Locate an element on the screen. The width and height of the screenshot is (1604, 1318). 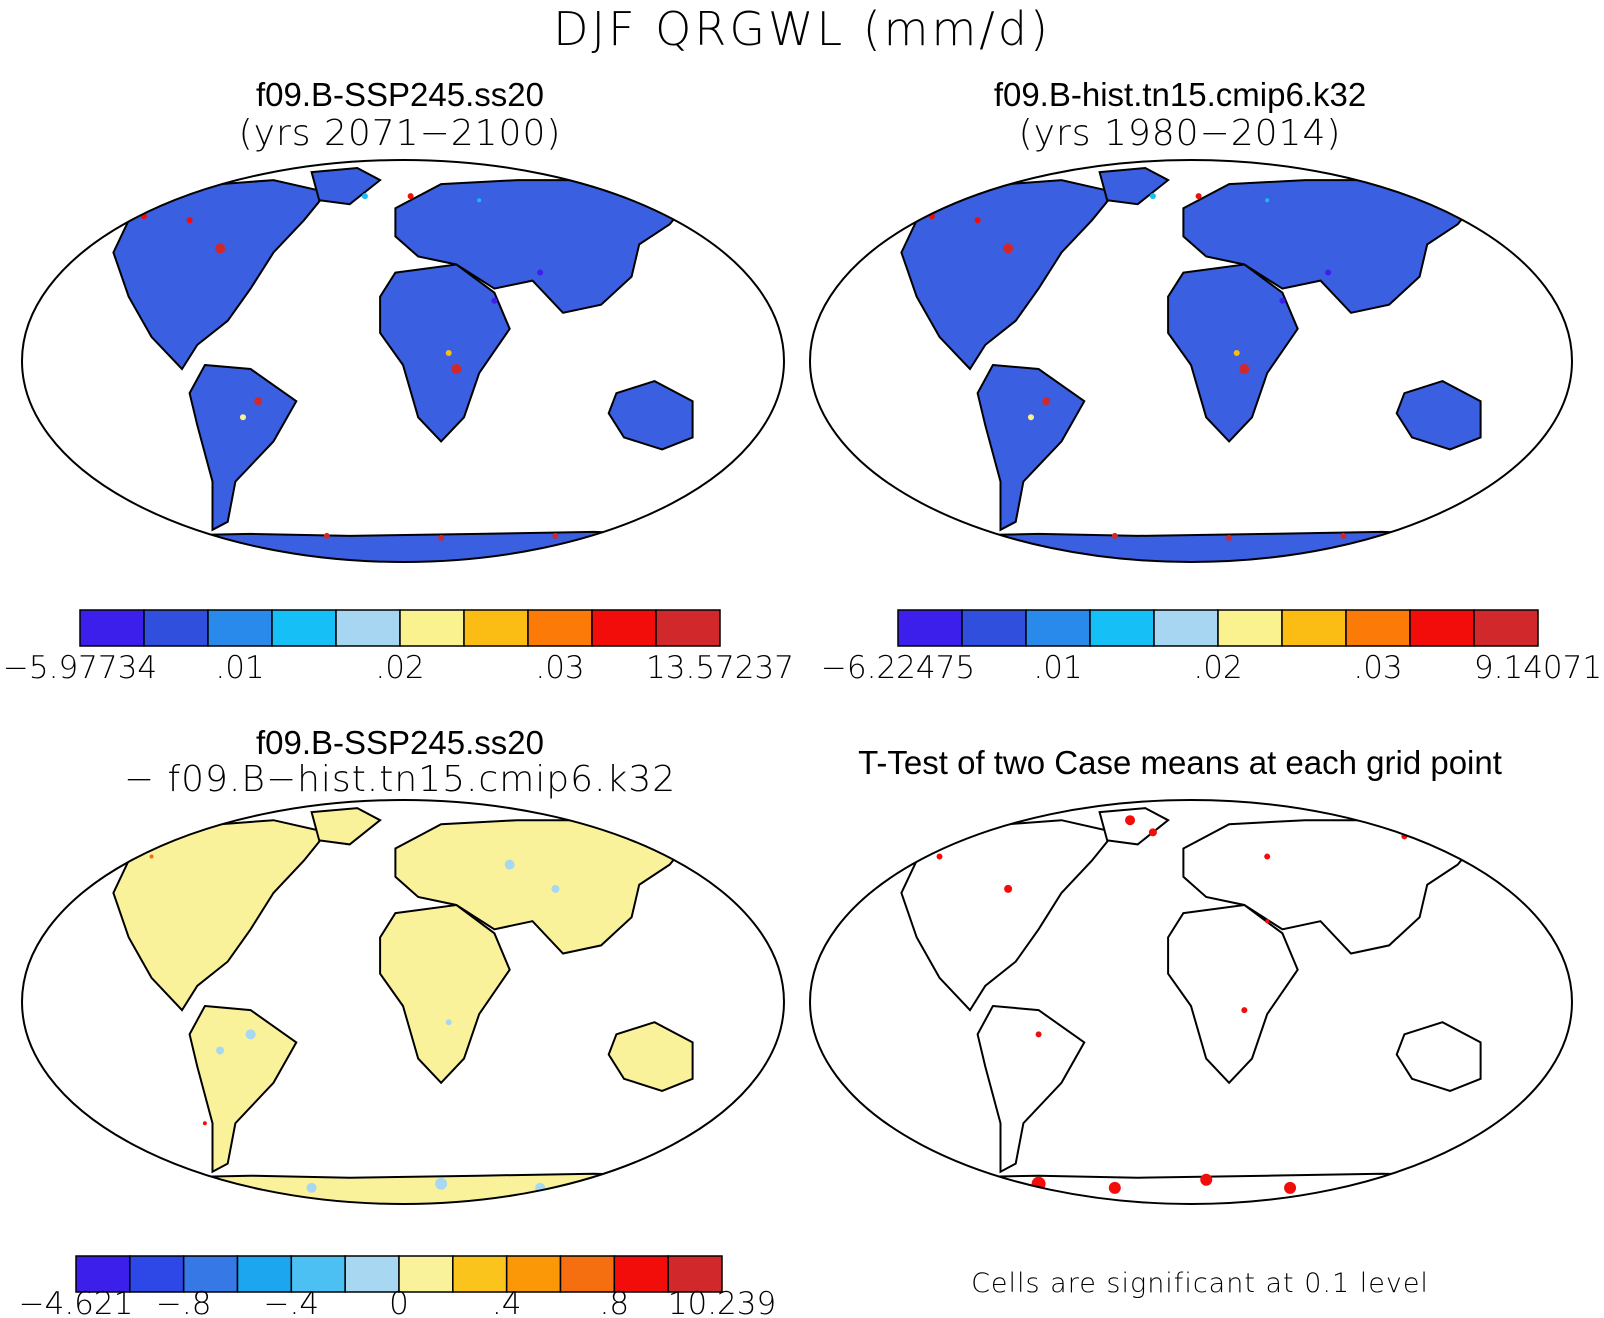
map-historical is located at coordinates (1191, 361).